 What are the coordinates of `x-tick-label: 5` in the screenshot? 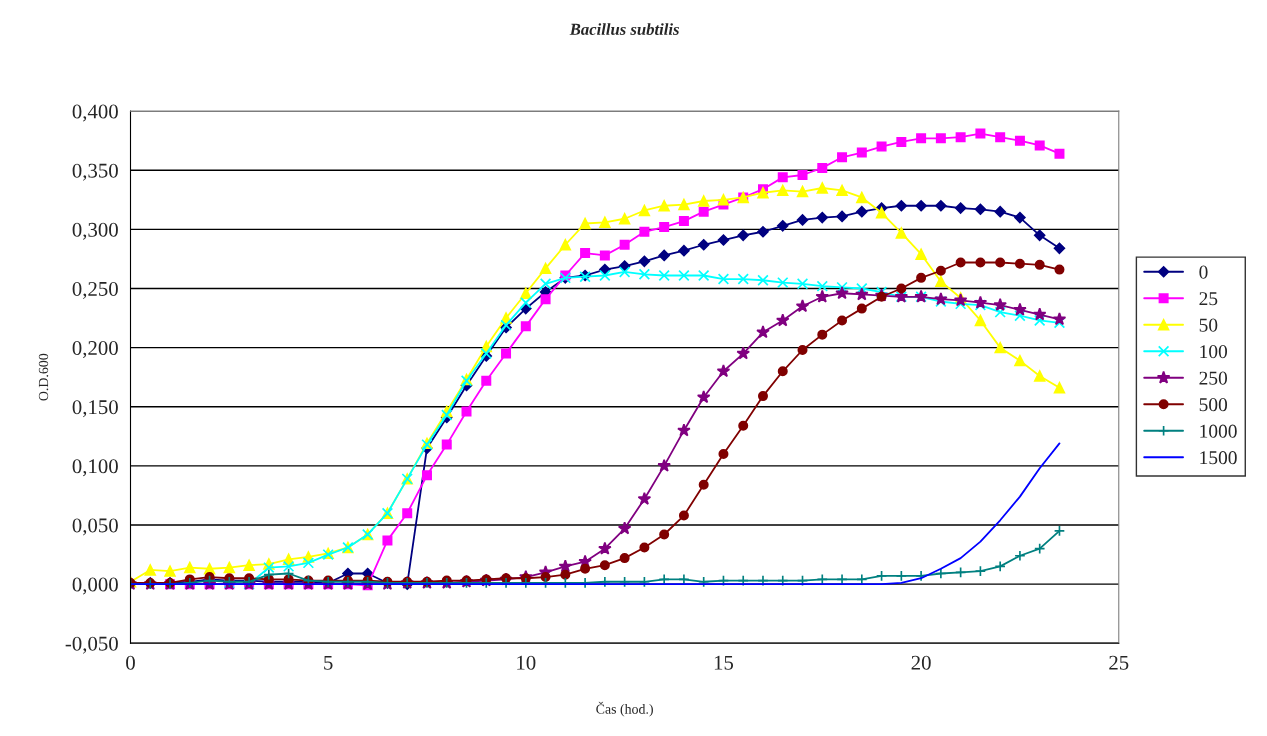 It's located at (328, 662).